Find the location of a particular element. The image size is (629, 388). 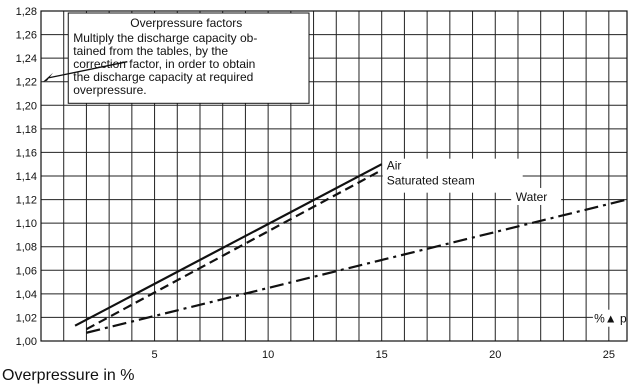

series-label-water: Water is located at coordinates (532, 197).